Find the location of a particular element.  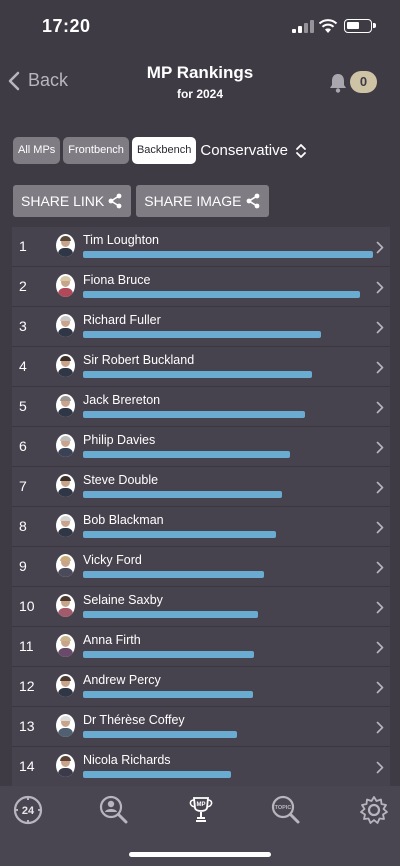

rank-number: 7 is located at coordinates (23, 486).